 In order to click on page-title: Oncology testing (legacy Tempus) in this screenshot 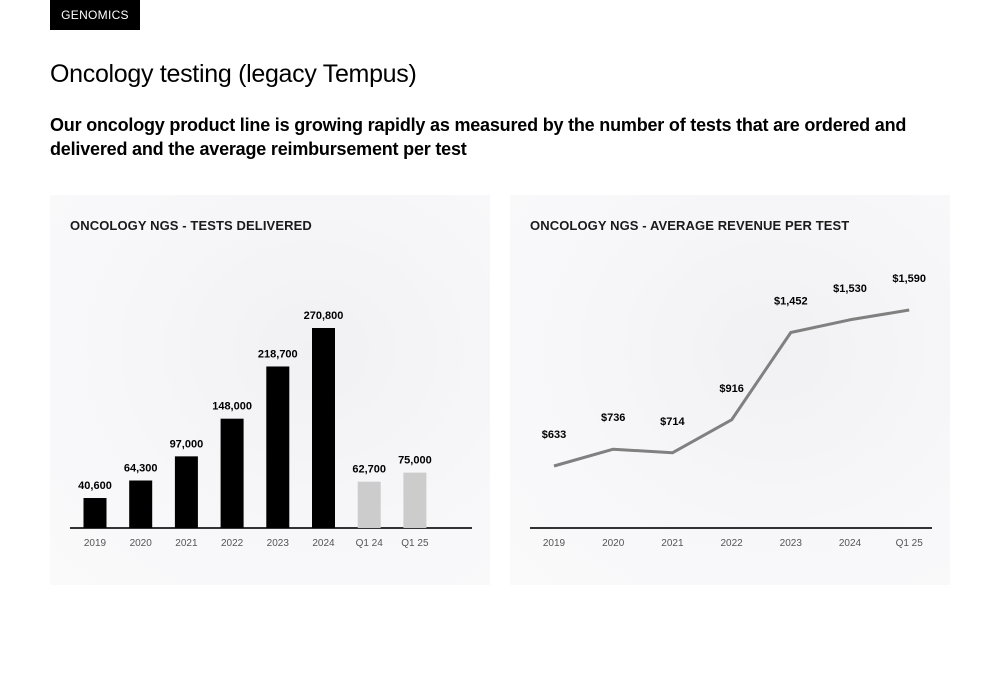, I will do `click(233, 74)`.